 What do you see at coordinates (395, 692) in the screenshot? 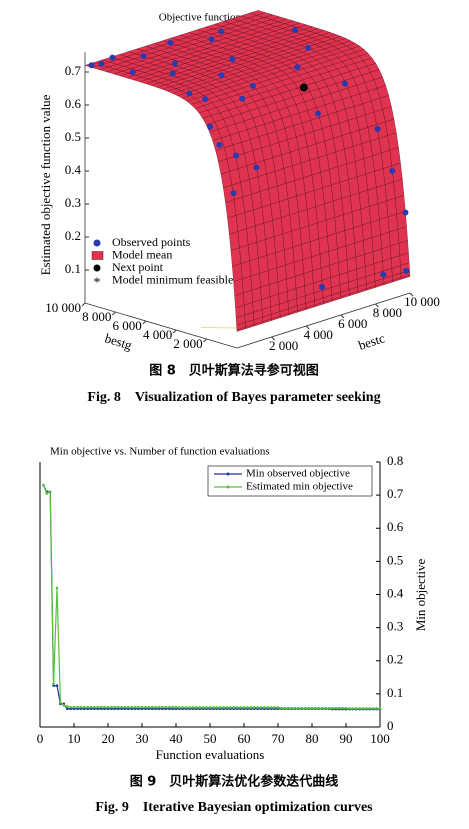
I see `y-tick-label: 0.1` at bounding box center [395, 692].